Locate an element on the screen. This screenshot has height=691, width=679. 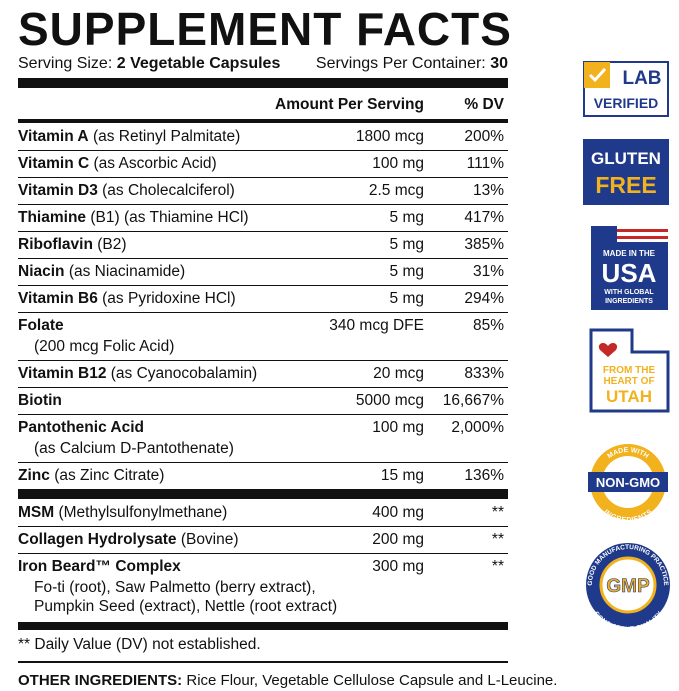
nutrient-name-bold: Vitamin B6 is located at coordinates (58, 298).